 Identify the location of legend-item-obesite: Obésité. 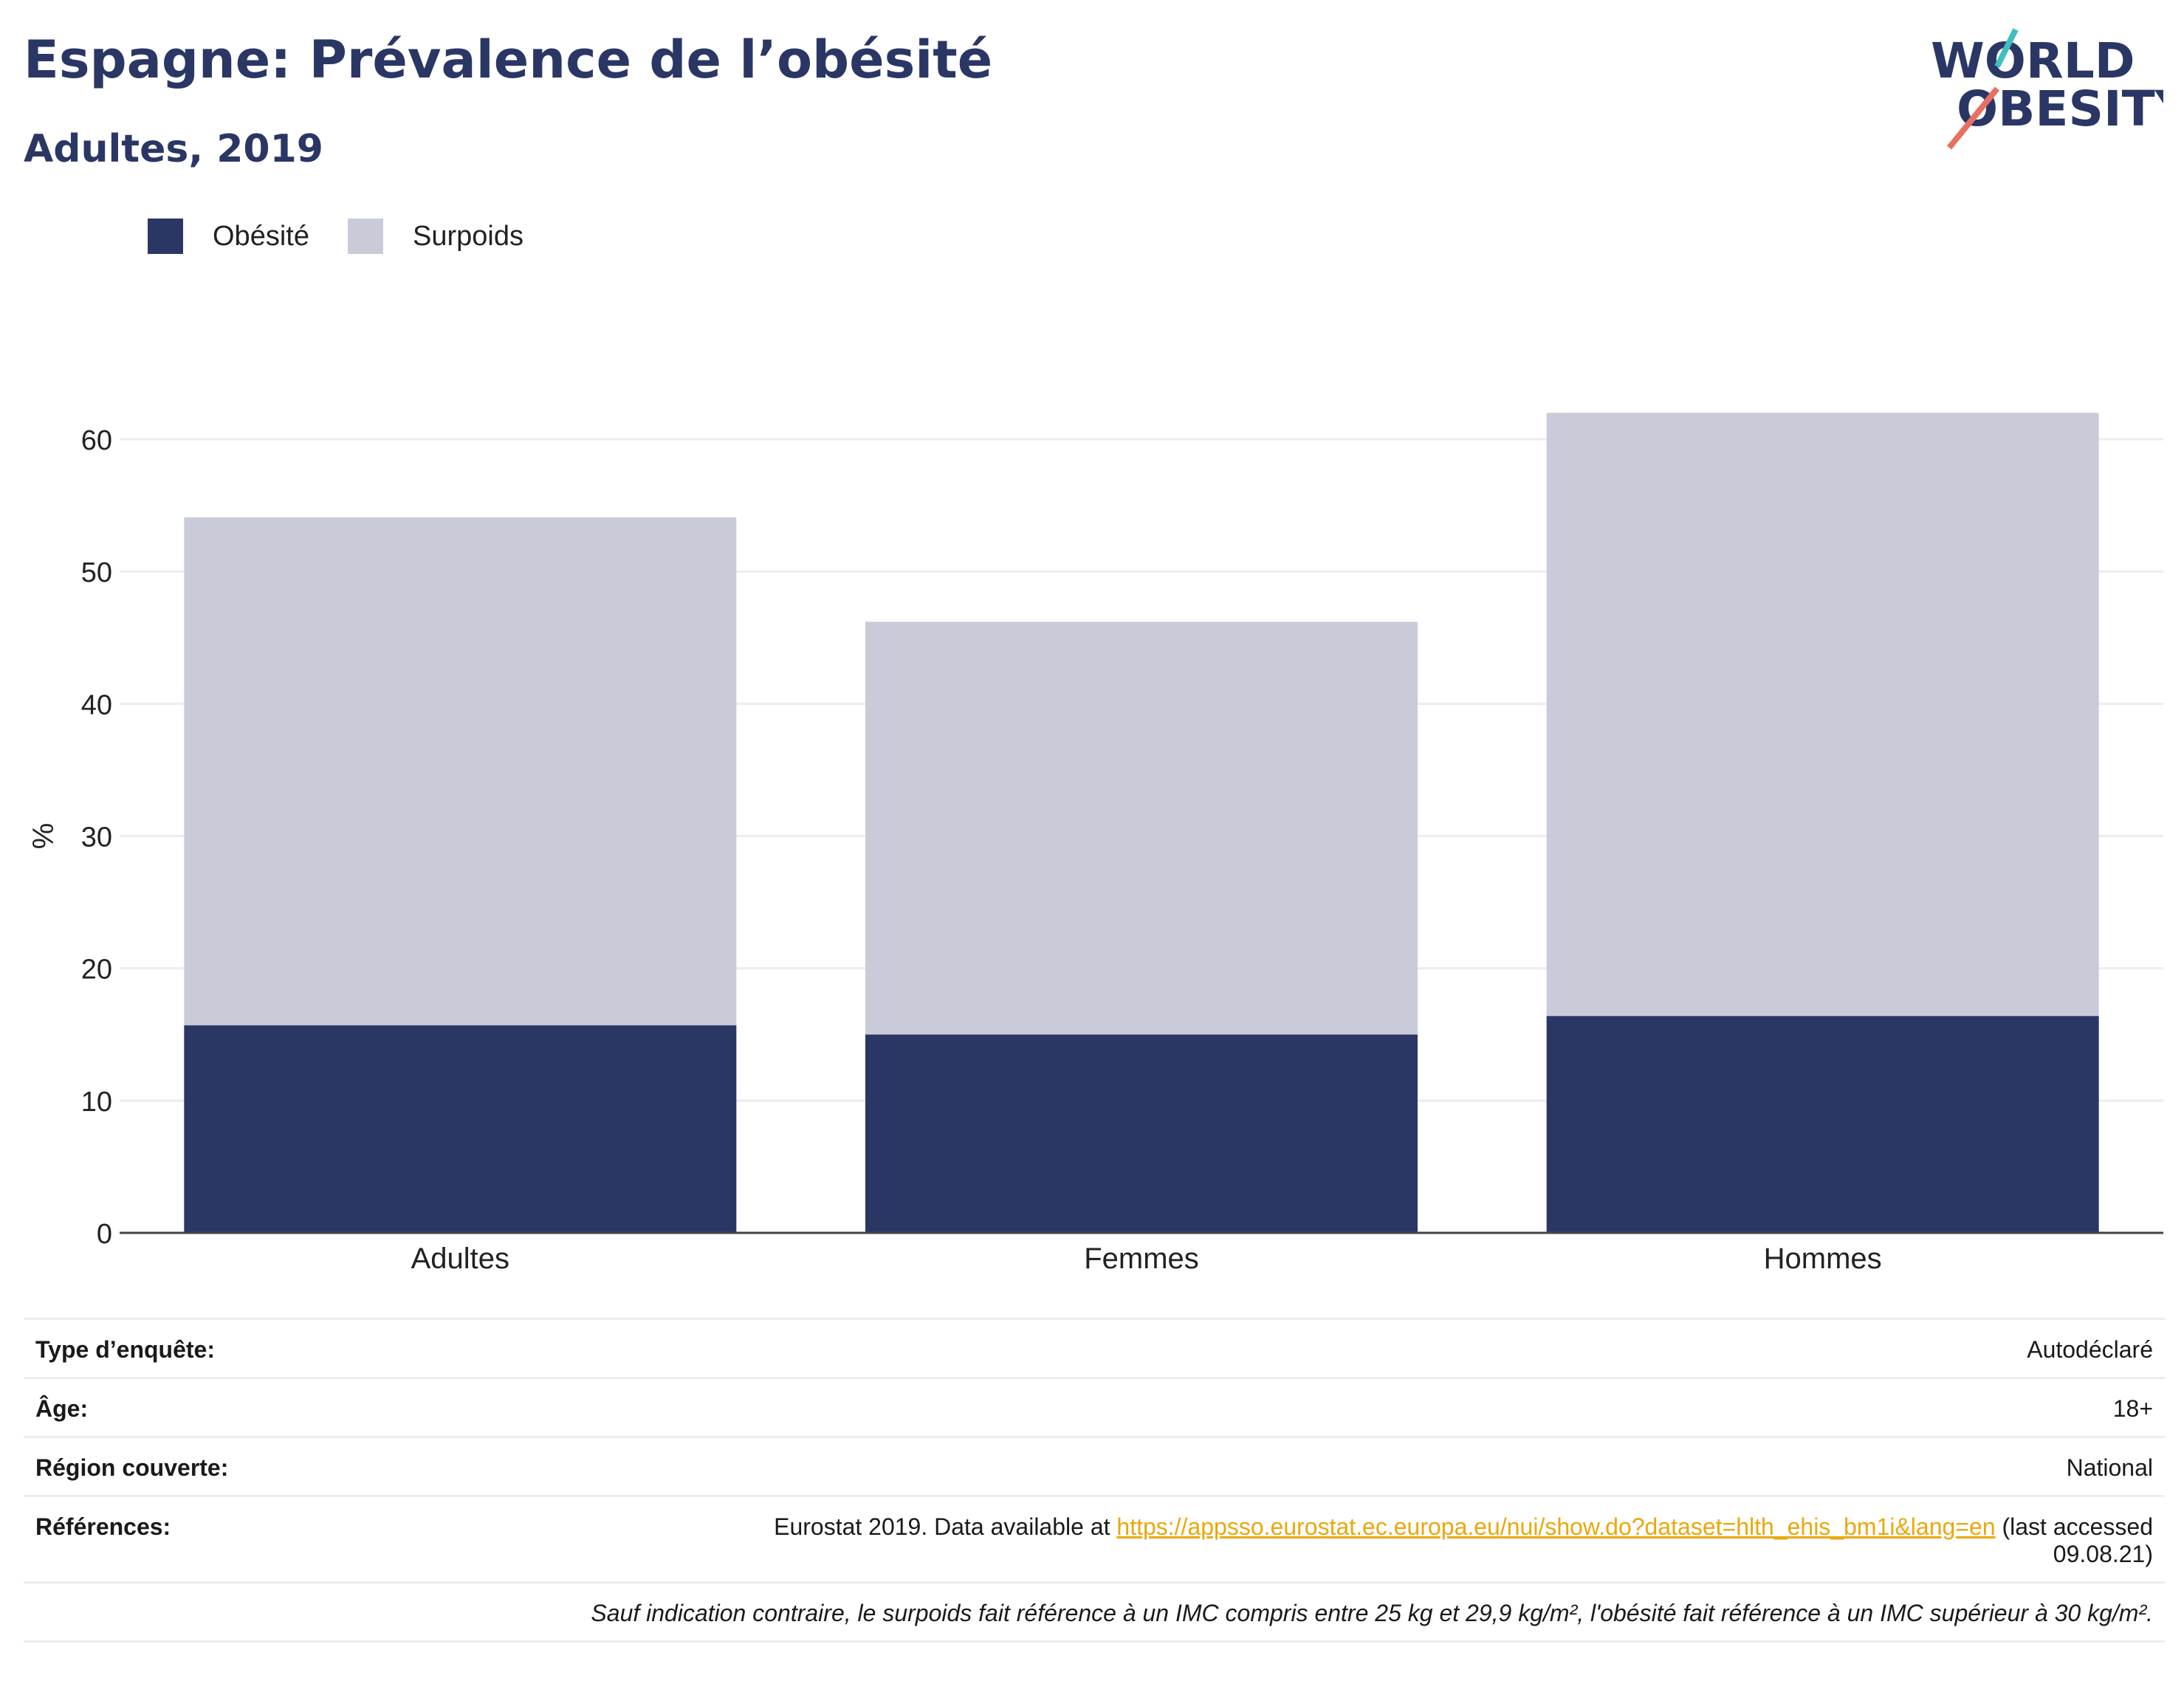
(229, 237).